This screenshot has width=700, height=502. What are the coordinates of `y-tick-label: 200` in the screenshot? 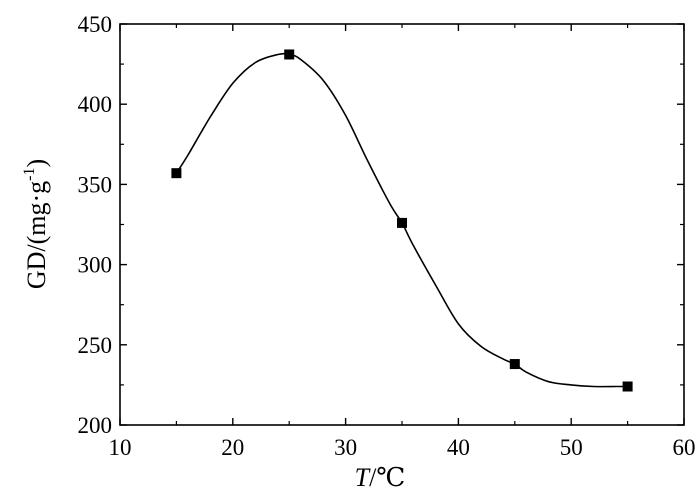 It's located at (95, 425).